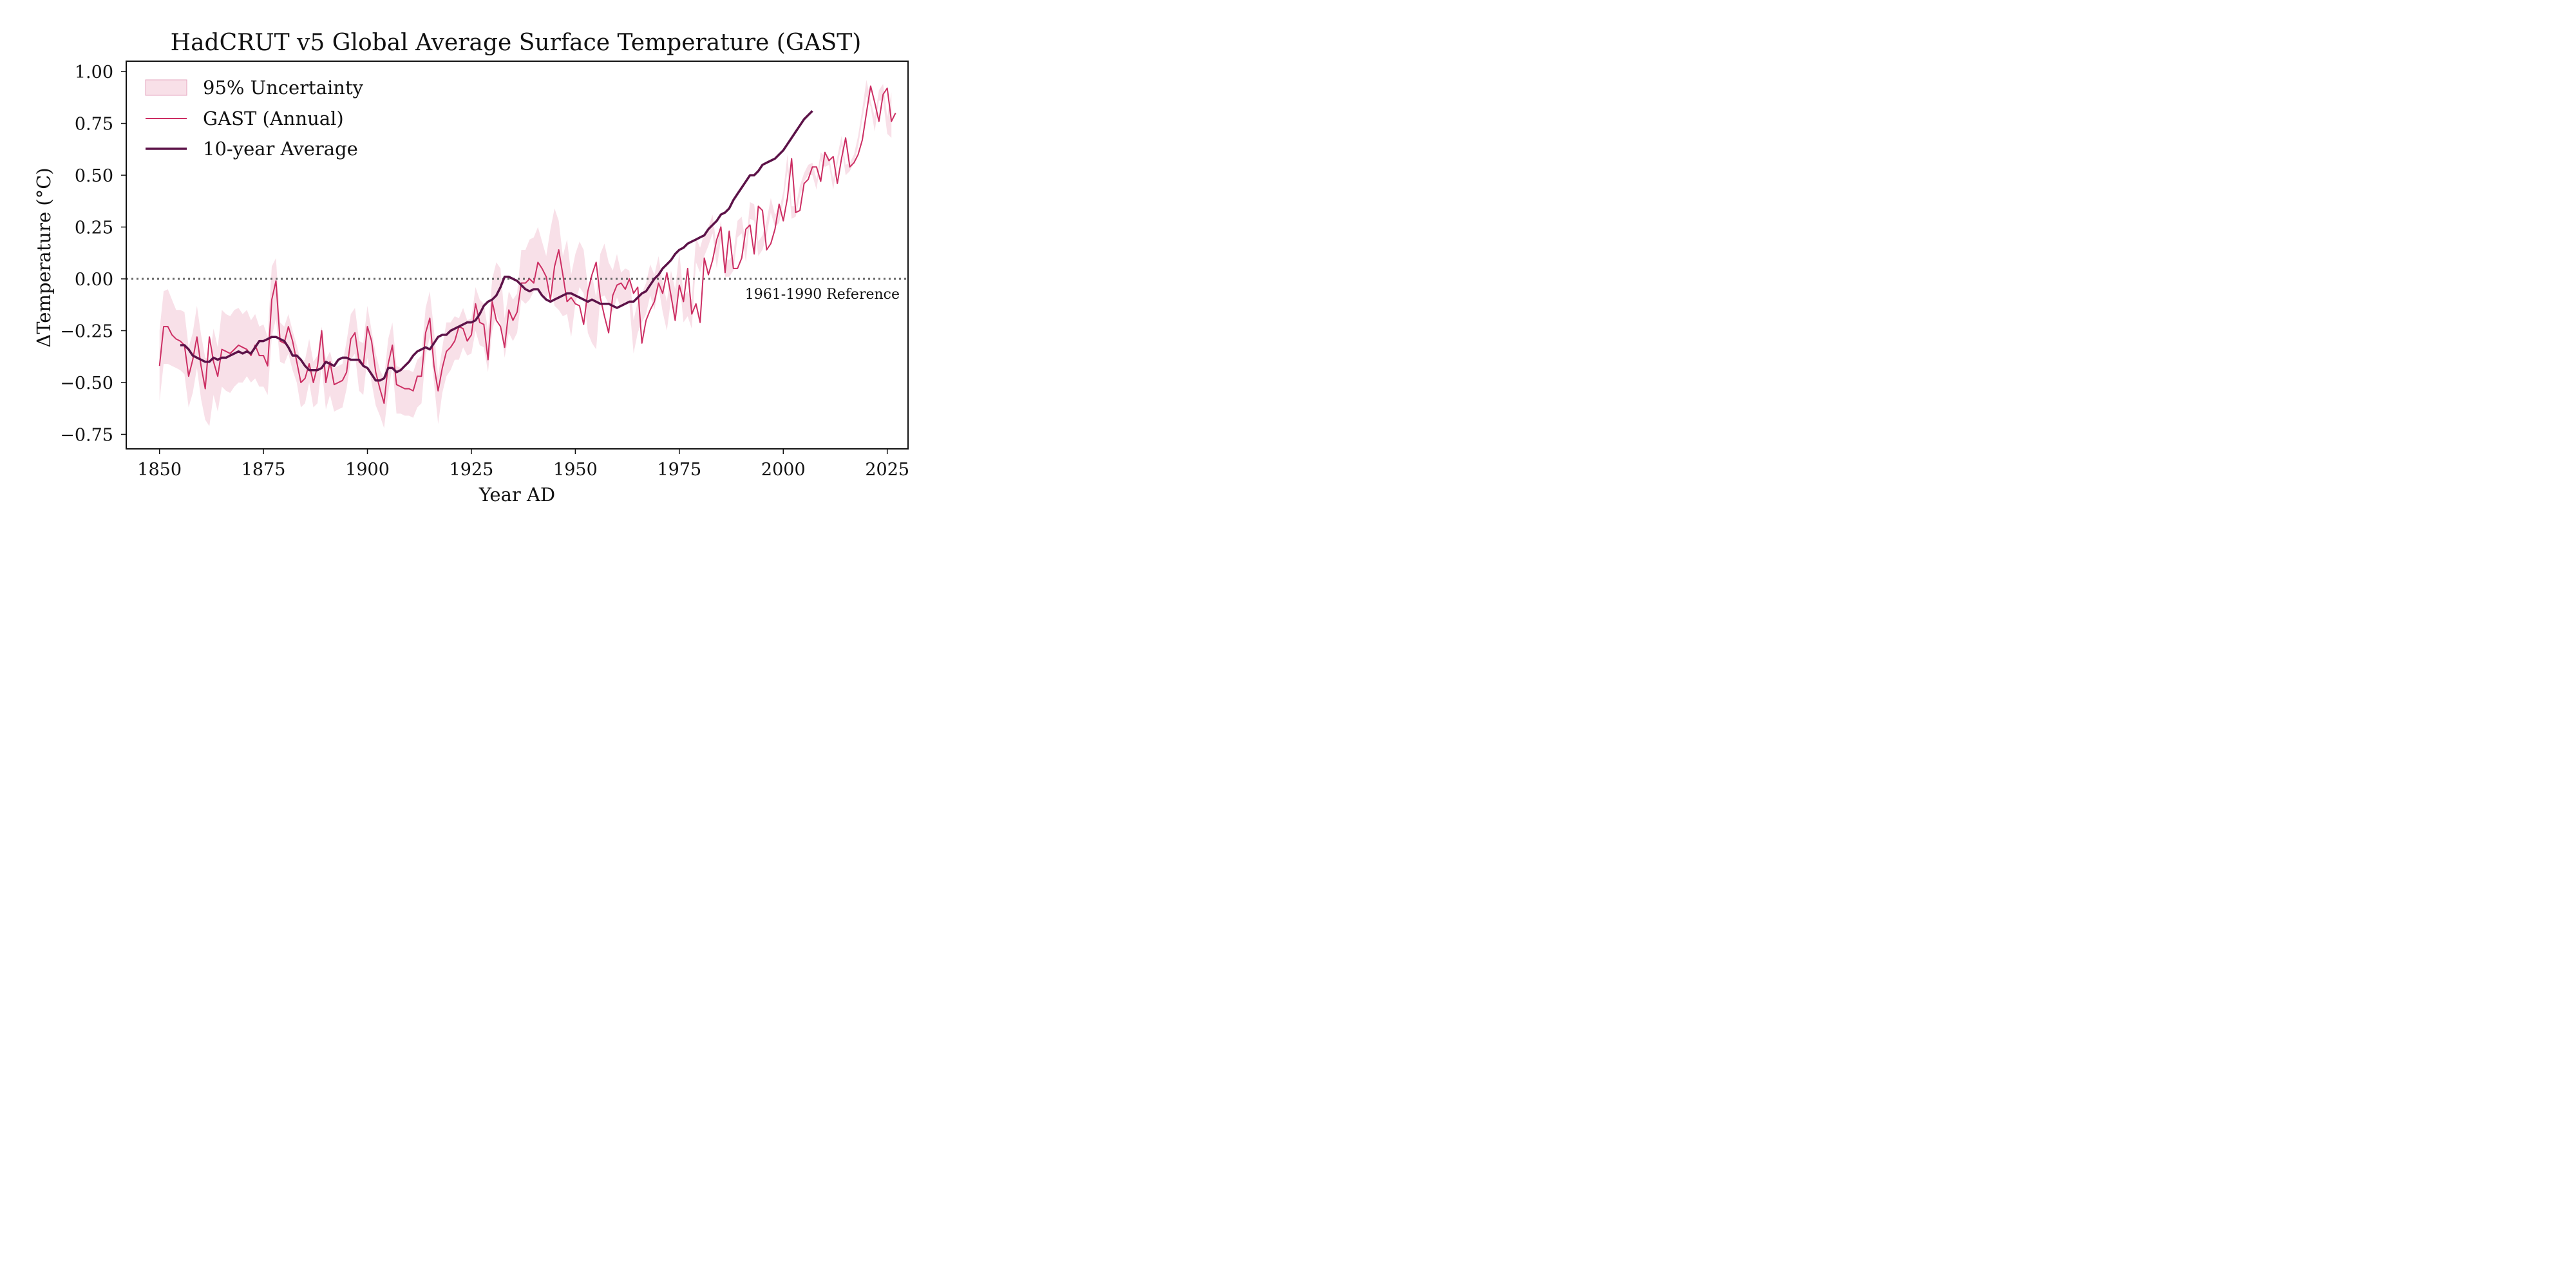  Describe the element at coordinates (87, 435) in the screenshot. I see `y-tick-label: −0.75` at that location.